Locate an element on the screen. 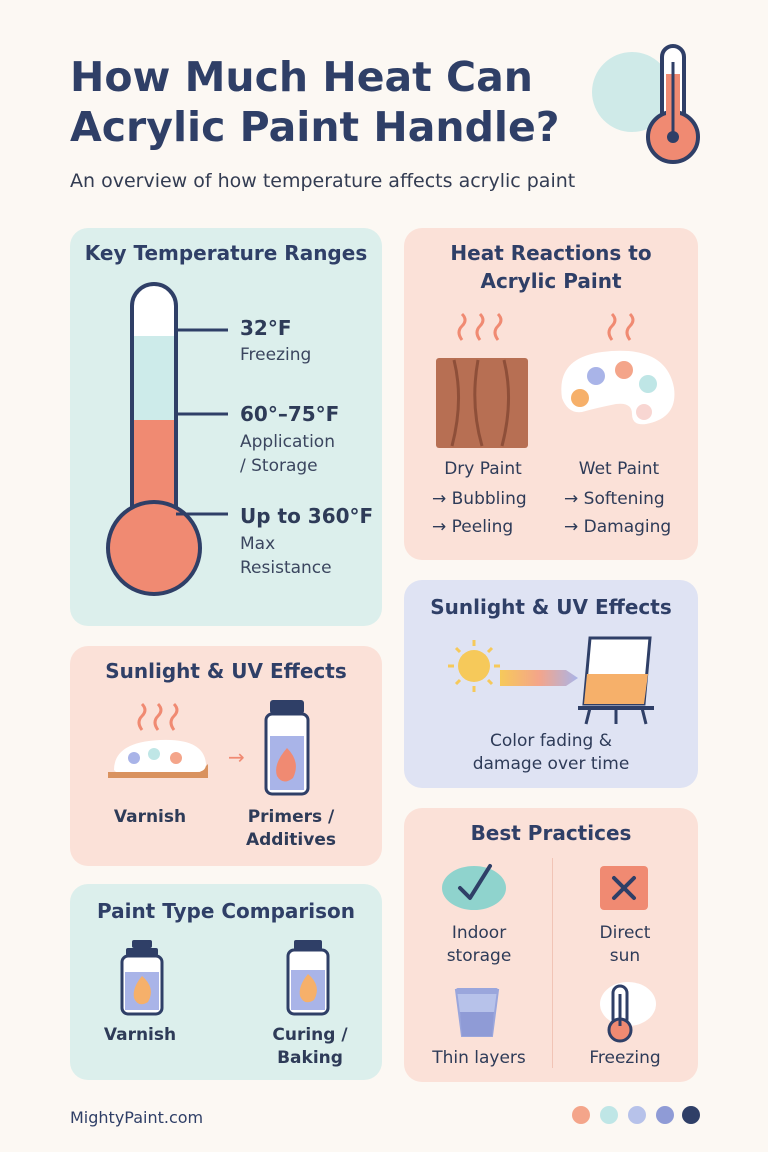 This screenshot has width=768, height=1152. best-practices-card: Best Practices is located at coordinates (551, 945).